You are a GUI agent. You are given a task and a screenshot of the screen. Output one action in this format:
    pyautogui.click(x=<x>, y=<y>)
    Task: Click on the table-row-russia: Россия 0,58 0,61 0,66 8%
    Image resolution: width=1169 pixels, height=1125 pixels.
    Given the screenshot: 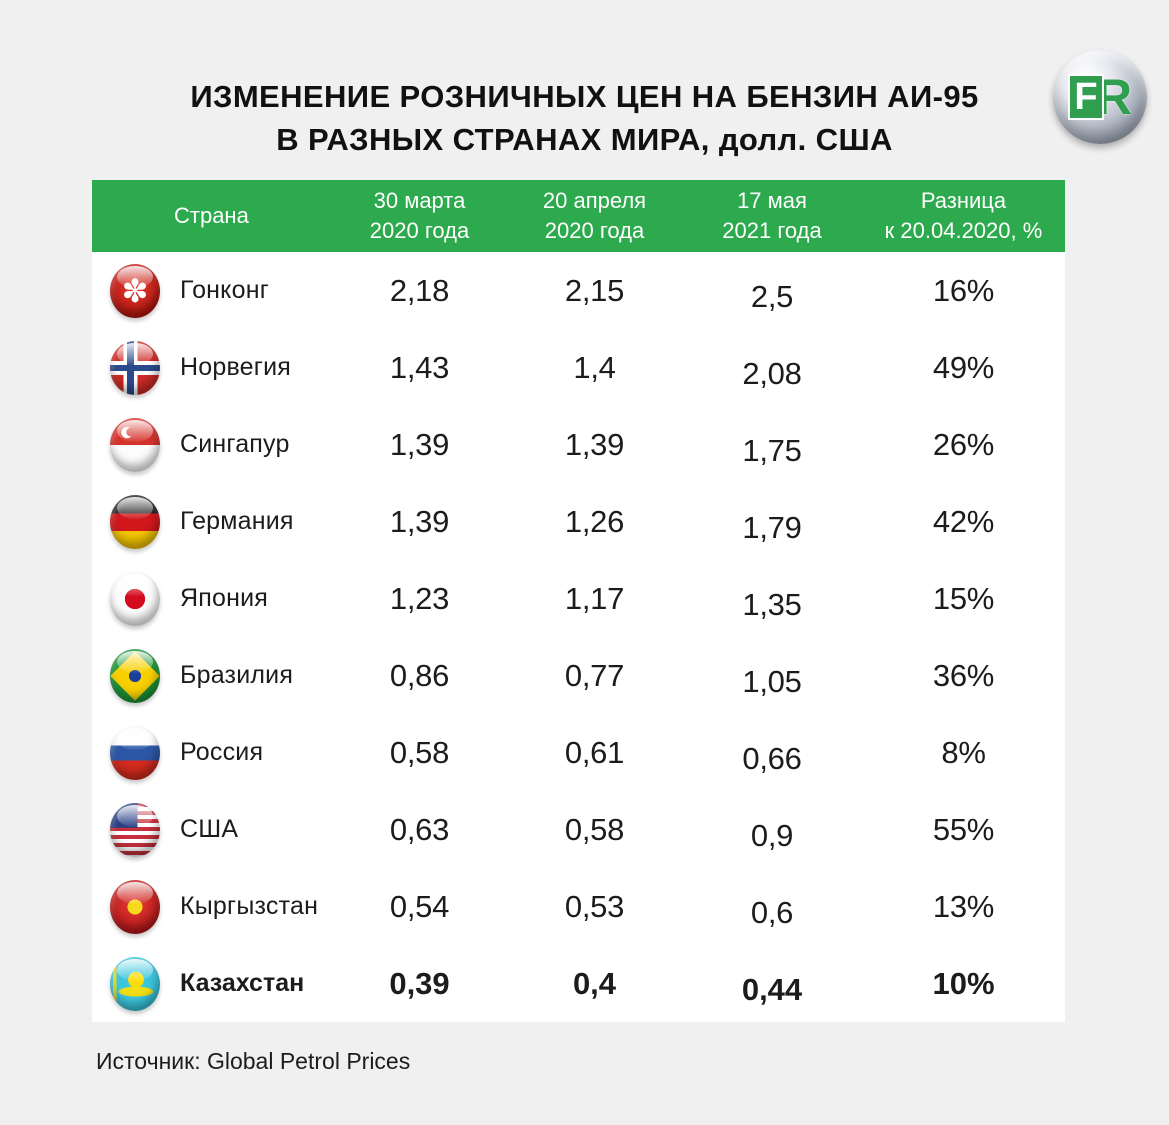 What is the action you would take?
    pyautogui.click(x=578, y=752)
    